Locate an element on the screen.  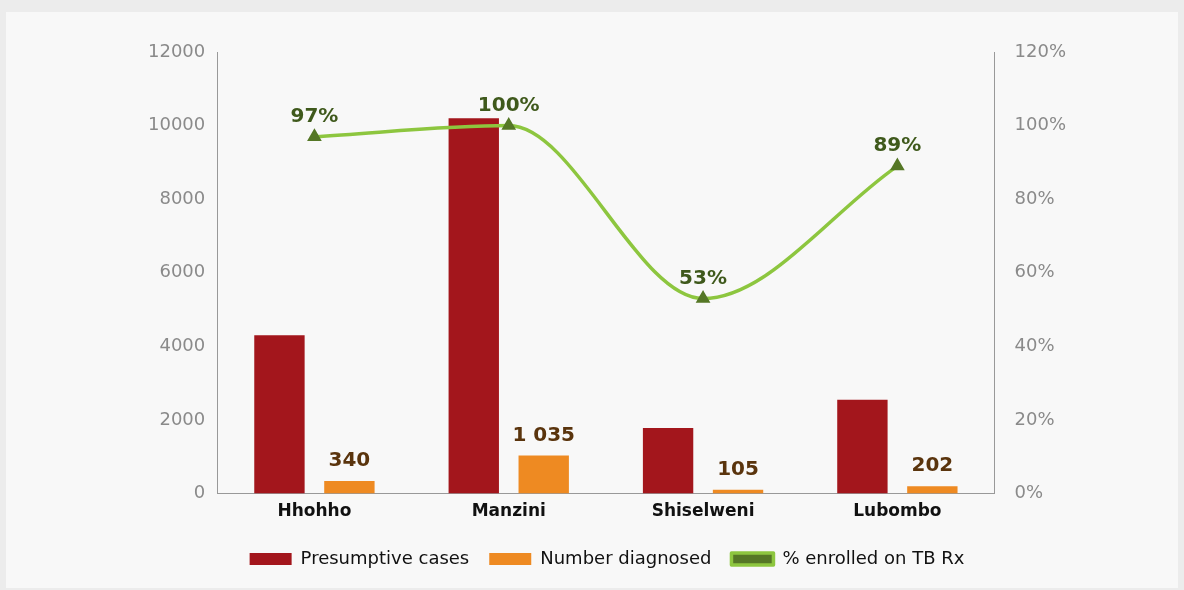
y-tick-label: 4000 is located at coordinates (182, 345).